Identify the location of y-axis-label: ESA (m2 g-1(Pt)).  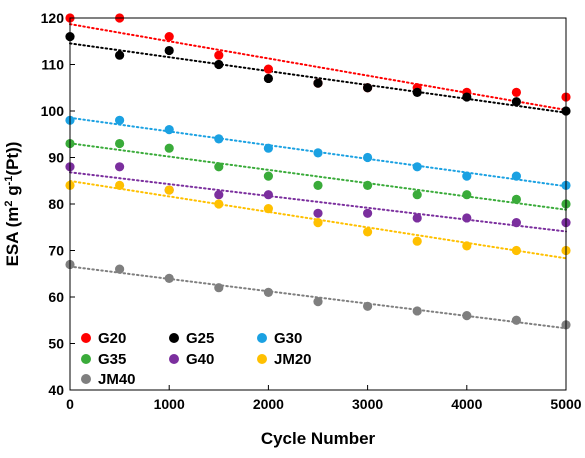
(12, 204).